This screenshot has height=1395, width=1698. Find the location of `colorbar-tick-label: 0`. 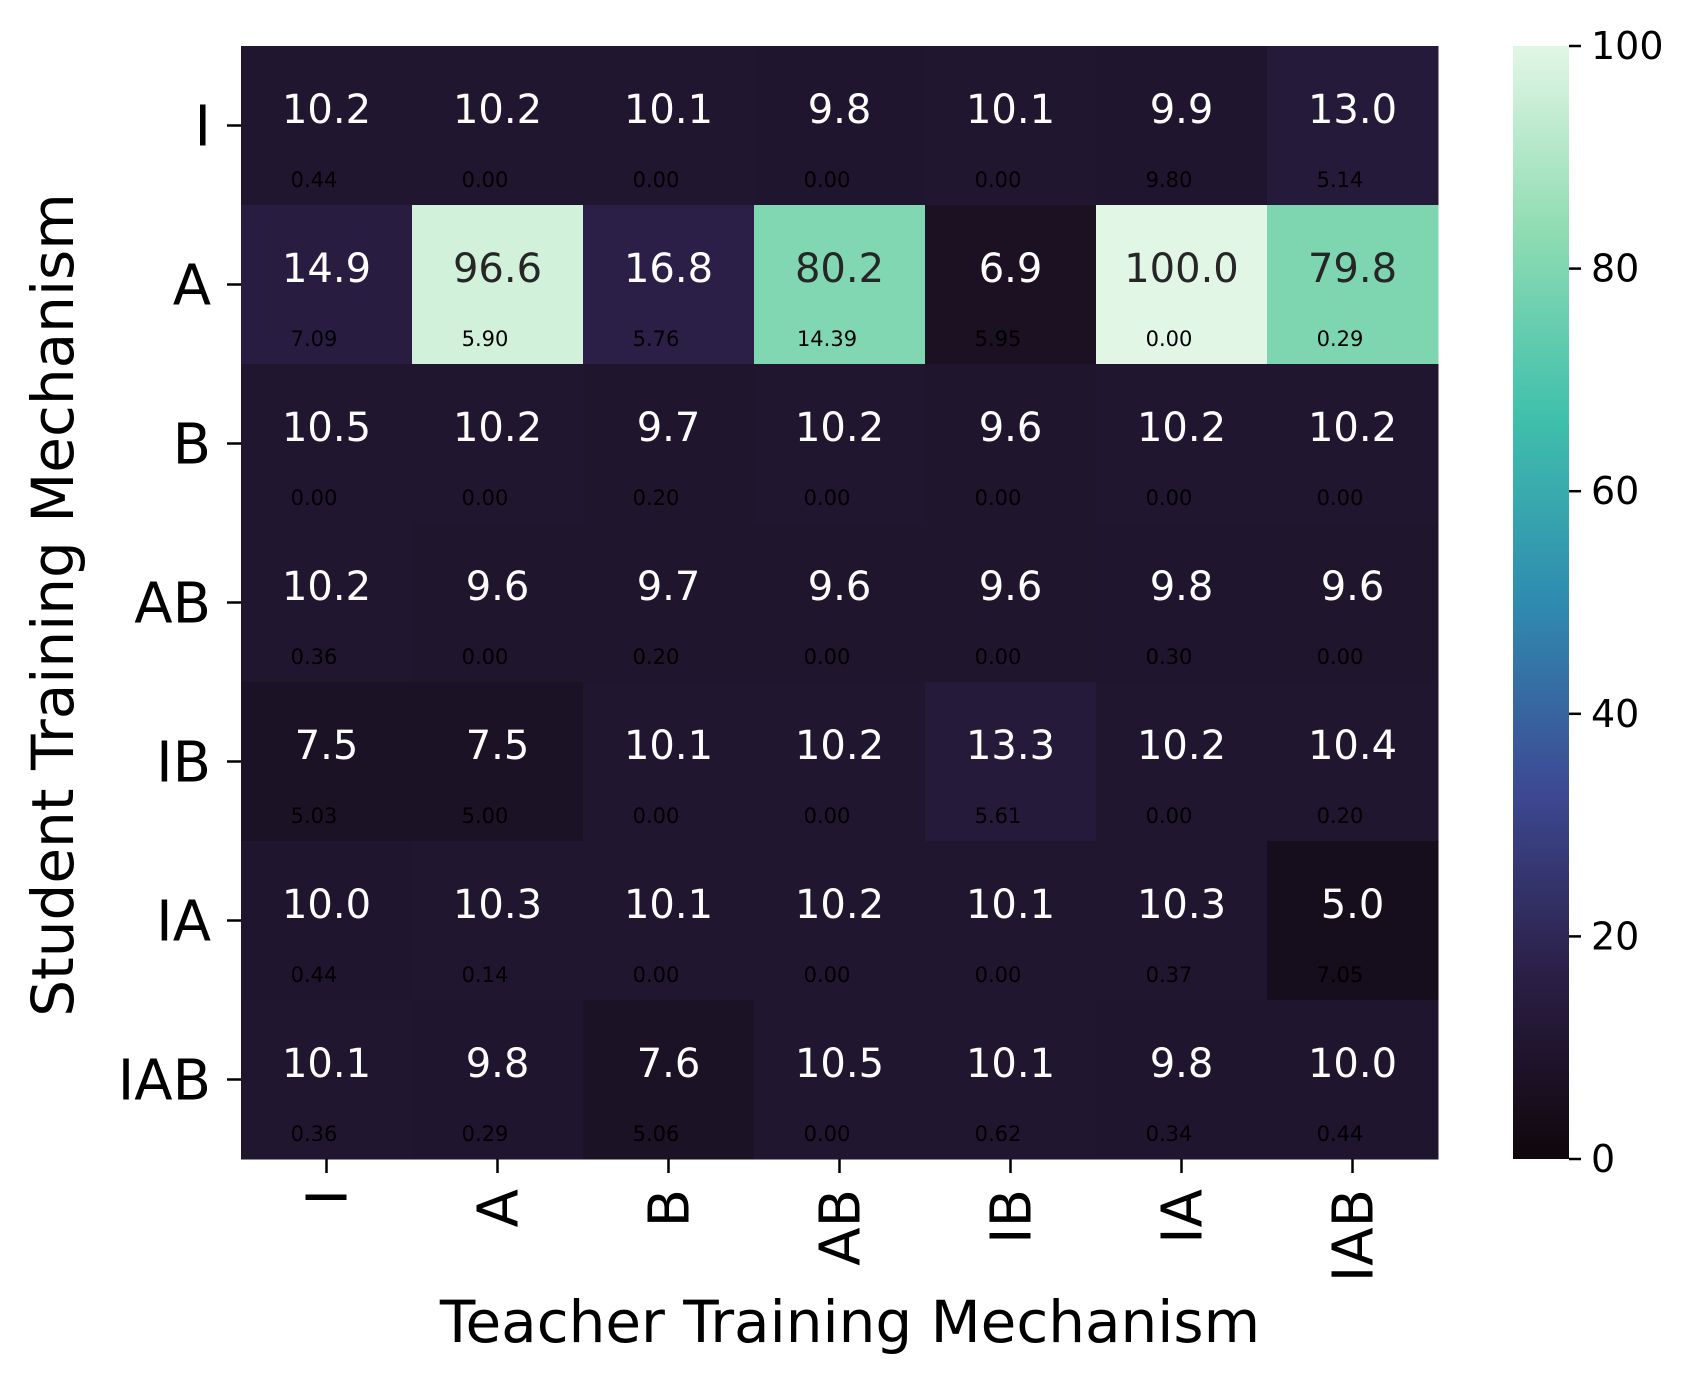

colorbar-tick-label: 0 is located at coordinates (1603, 1159).